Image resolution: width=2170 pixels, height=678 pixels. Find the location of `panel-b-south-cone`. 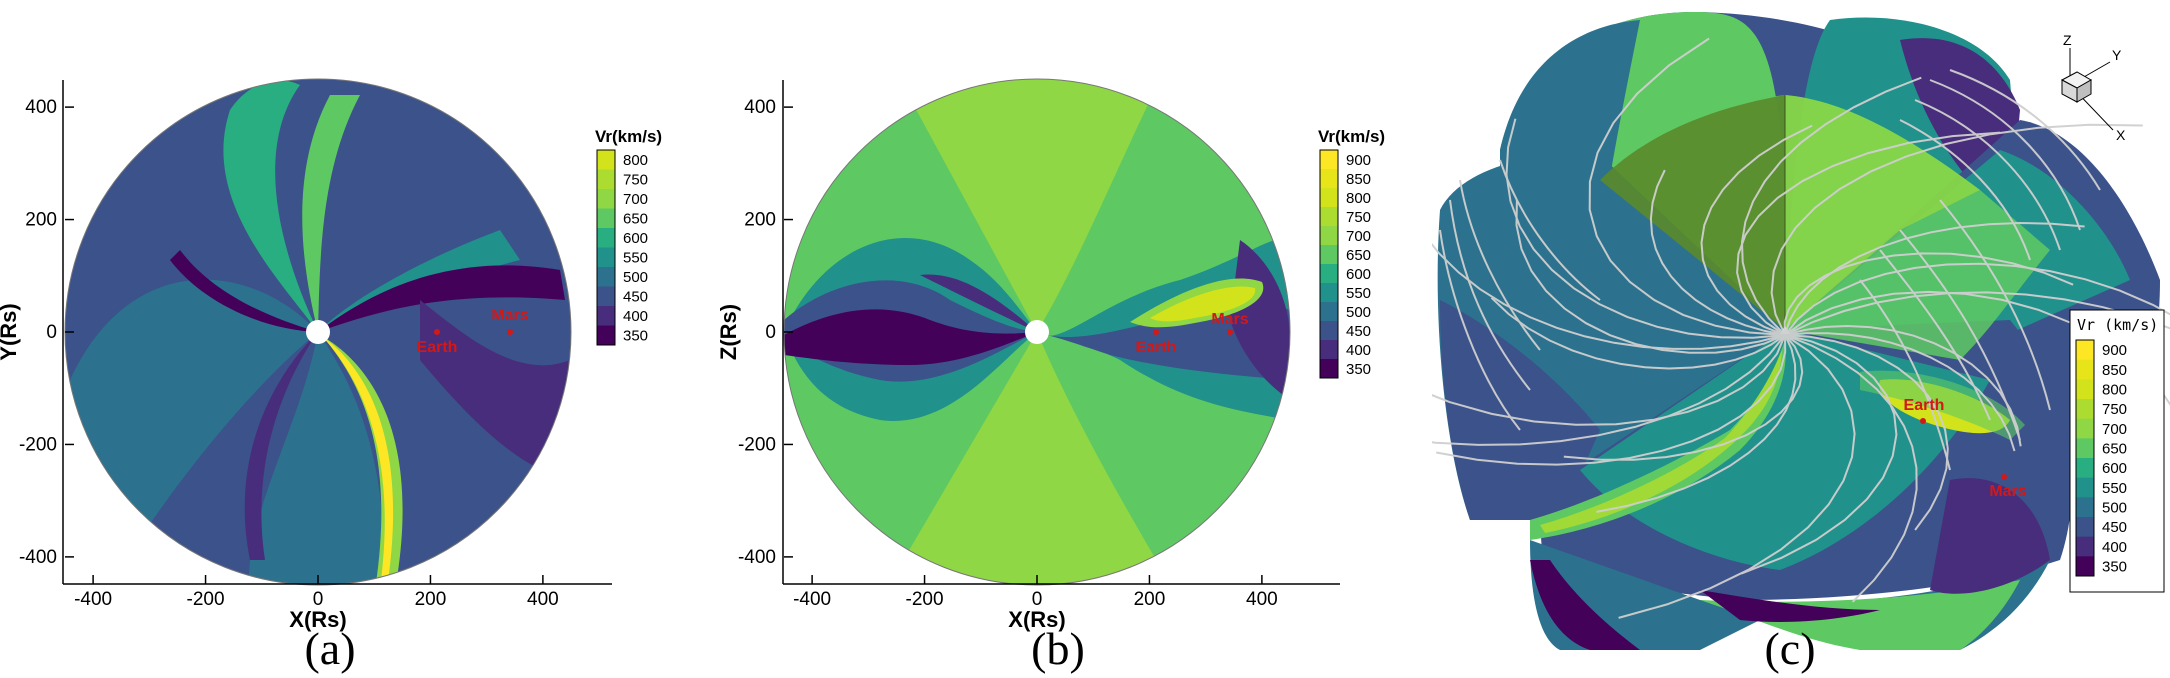

panel-b-south-cone is located at coordinates (1030, 458).